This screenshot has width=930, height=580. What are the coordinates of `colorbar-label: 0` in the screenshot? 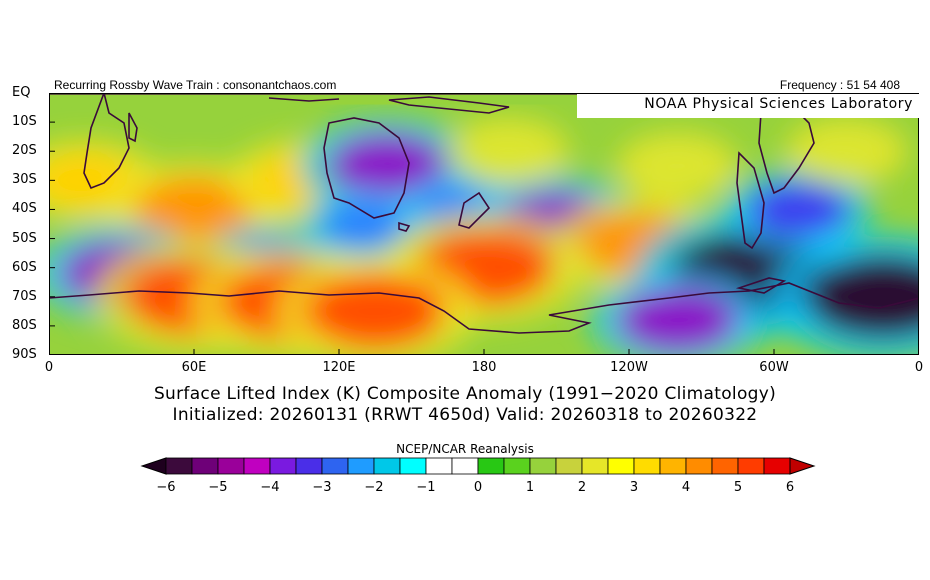 It's located at (478, 487).